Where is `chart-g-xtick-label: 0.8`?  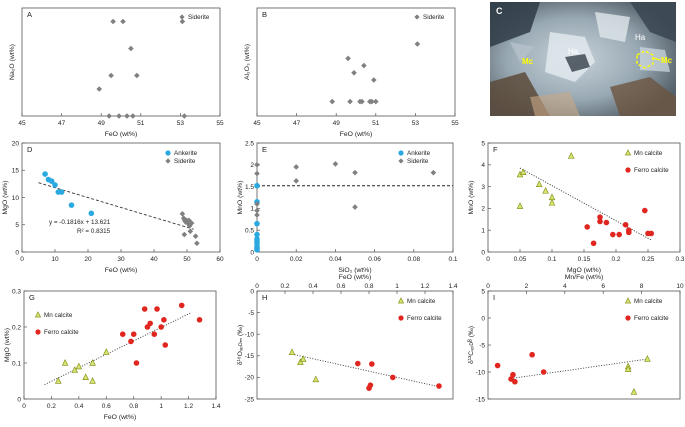
chart-g-xtick-label: 0.8 is located at coordinates (133, 406).